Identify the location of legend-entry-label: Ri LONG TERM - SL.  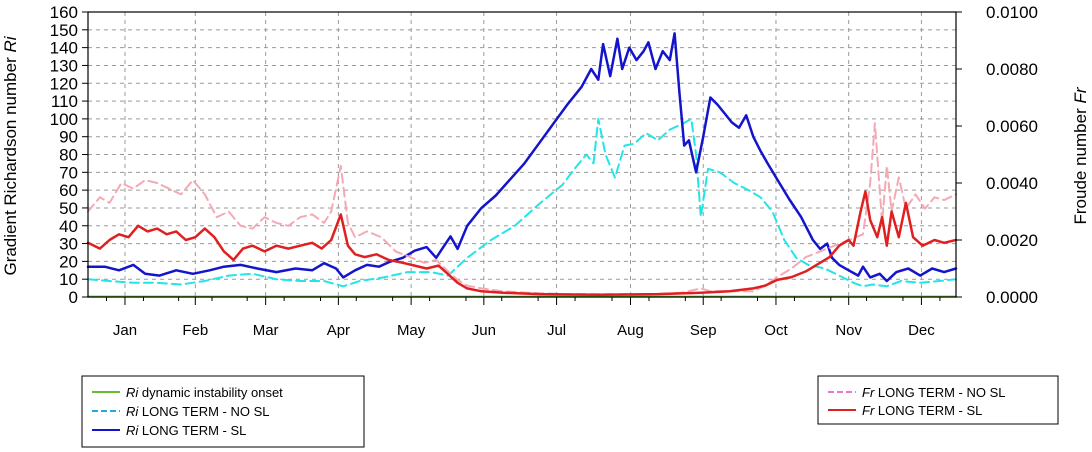
(186, 430).